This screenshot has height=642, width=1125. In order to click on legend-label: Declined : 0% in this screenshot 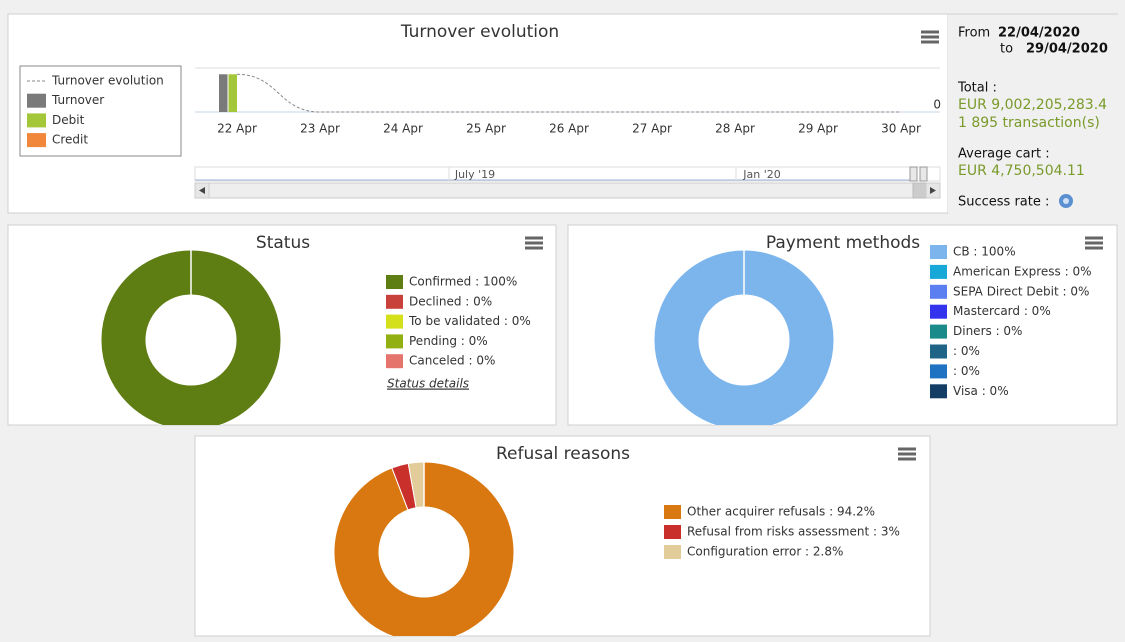, I will do `click(450, 301)`.